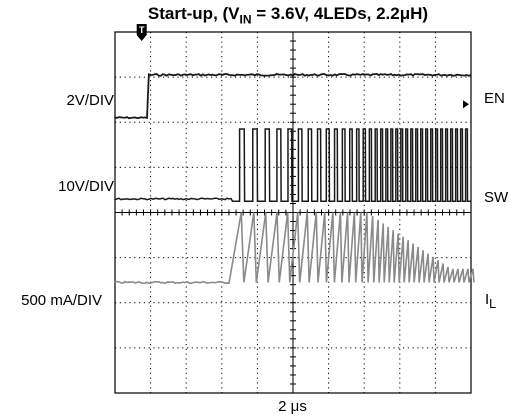 Image resolution: width=515 pixels, height=417 pixels. I want to click on sw-scale-label: 10V/DIV, so click(86, 186).